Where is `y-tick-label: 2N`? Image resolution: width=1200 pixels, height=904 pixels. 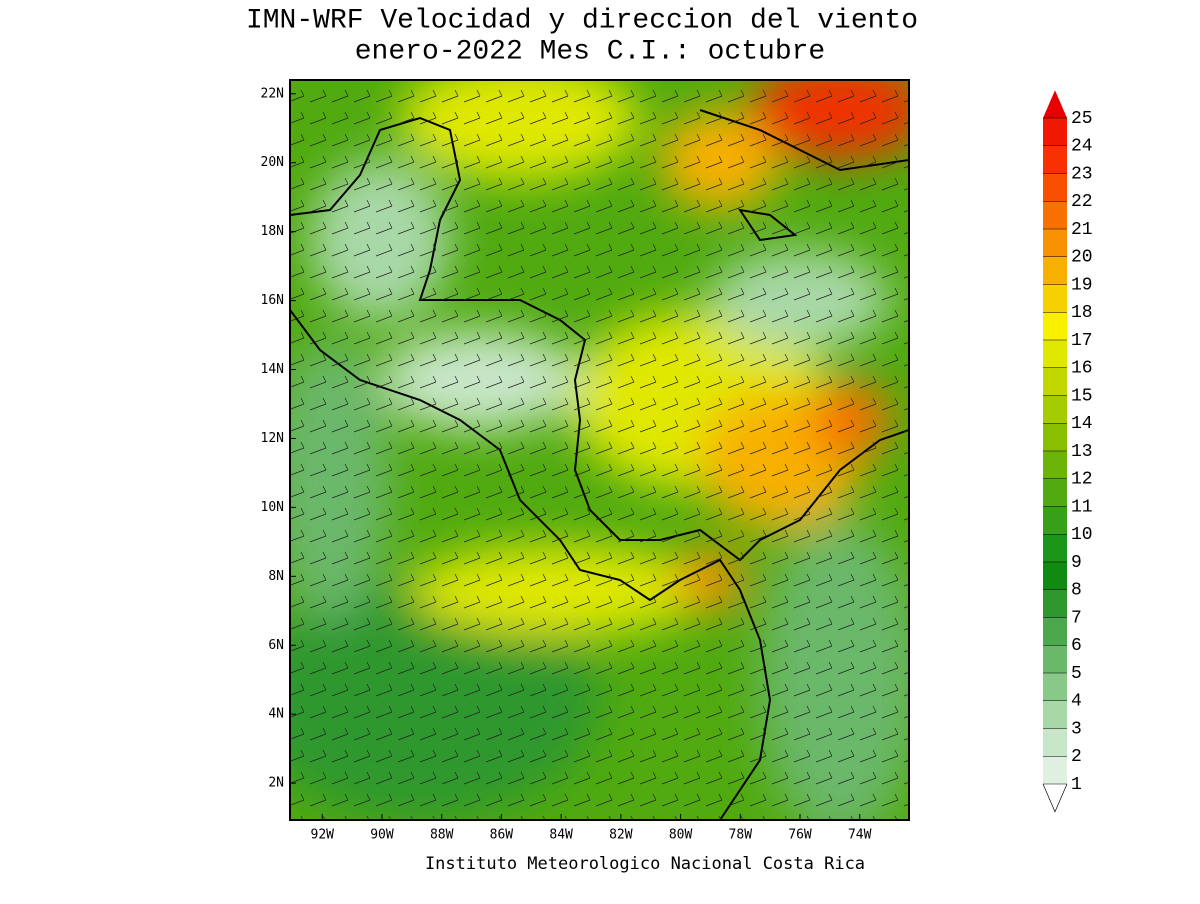
y-tick-label: 2N is located at coordinates (276, 783).